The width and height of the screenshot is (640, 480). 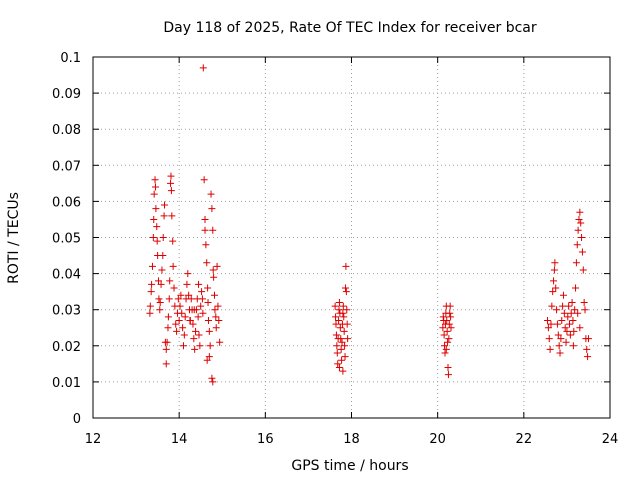 What do you see at coordinates (524, 439) in the screenshot?
I see `x-tick-label: 22` at bounding box center [524, 439].